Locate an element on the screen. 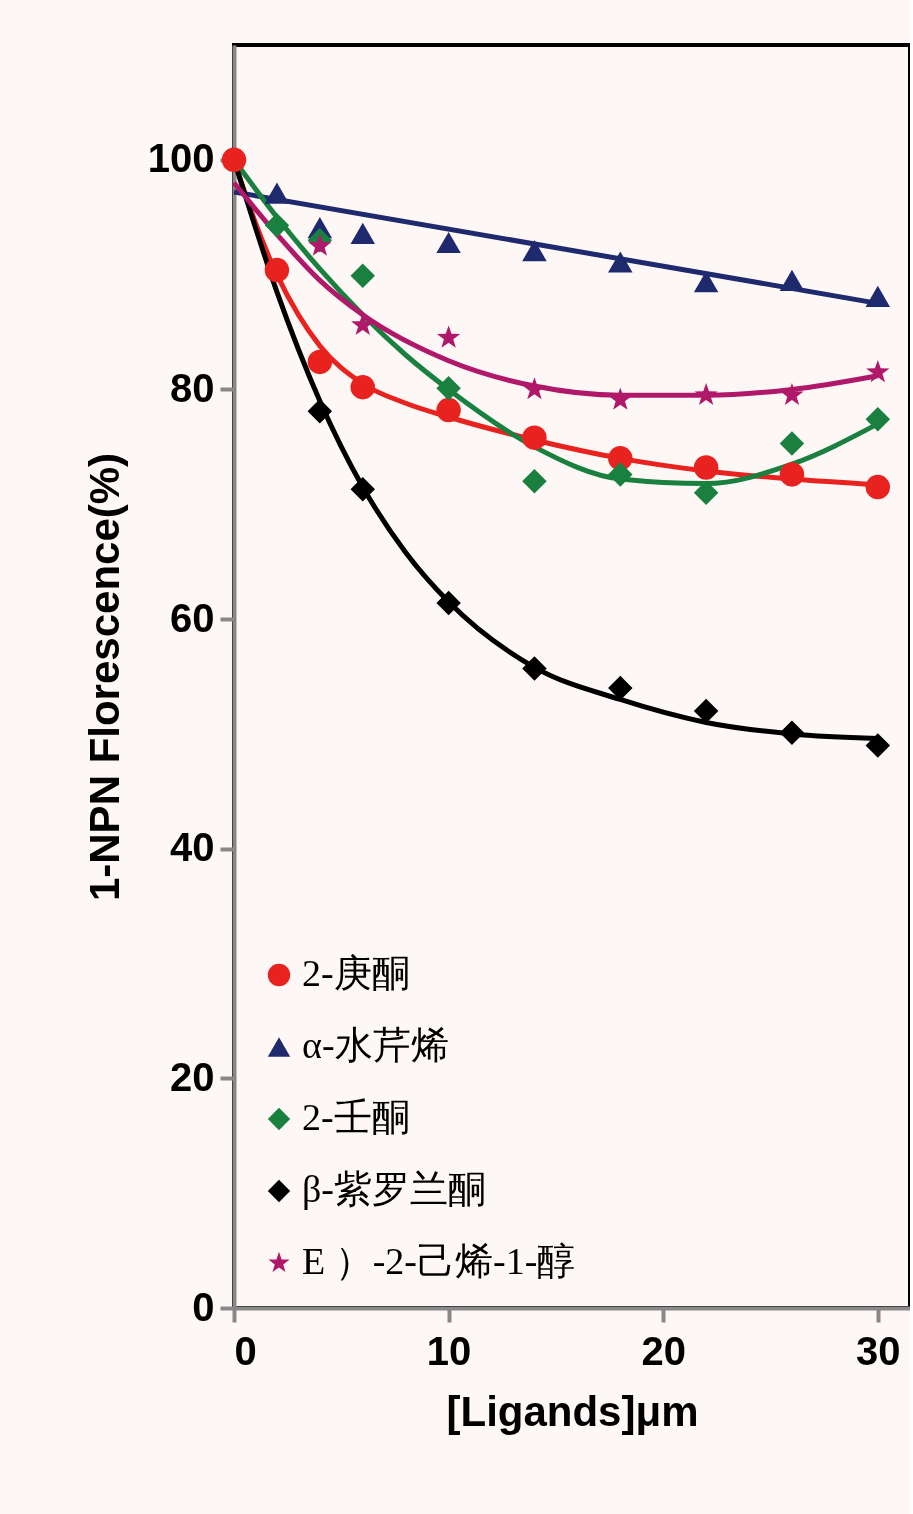 This screenshot has width=913, height=1514. legend-label: 2-壬酮 is located at coordinates (356, 1117).